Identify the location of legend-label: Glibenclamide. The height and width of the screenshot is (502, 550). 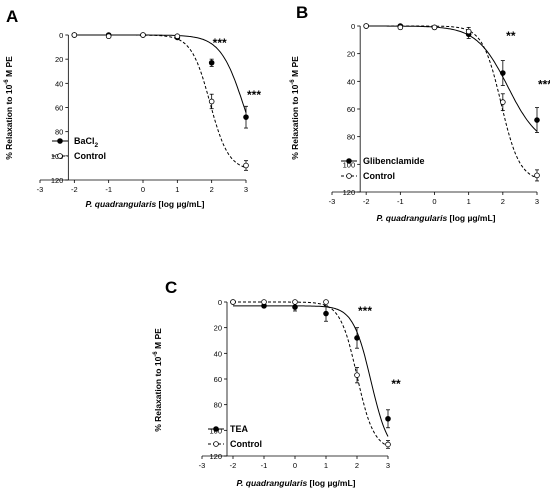
(394, 161).